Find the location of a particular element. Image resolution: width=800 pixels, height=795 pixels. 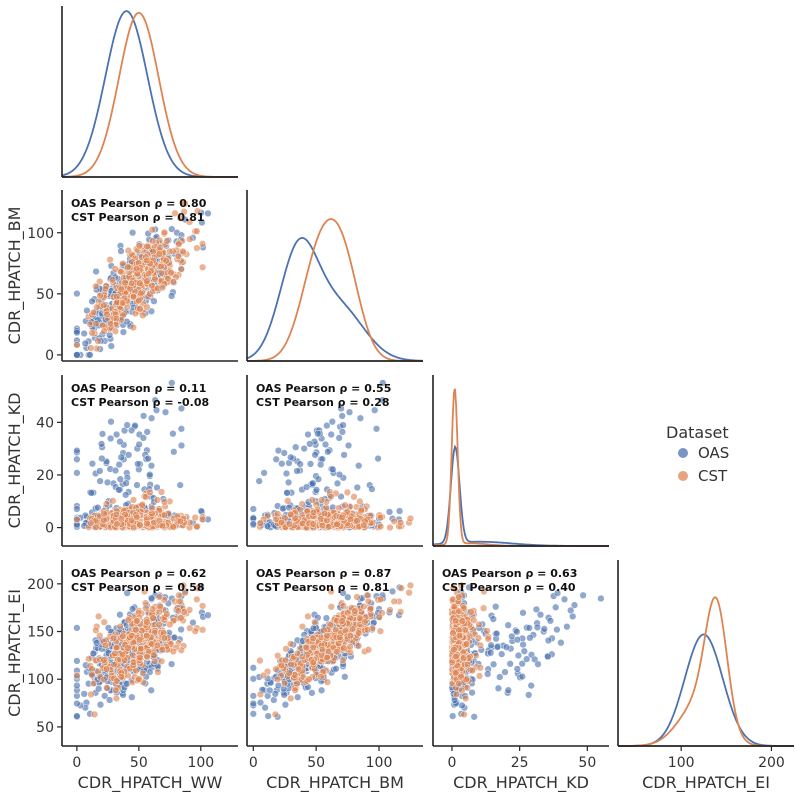

pearson-annotation: CST Pearson ρ = 0.28 is located at coordinates (323, 402).